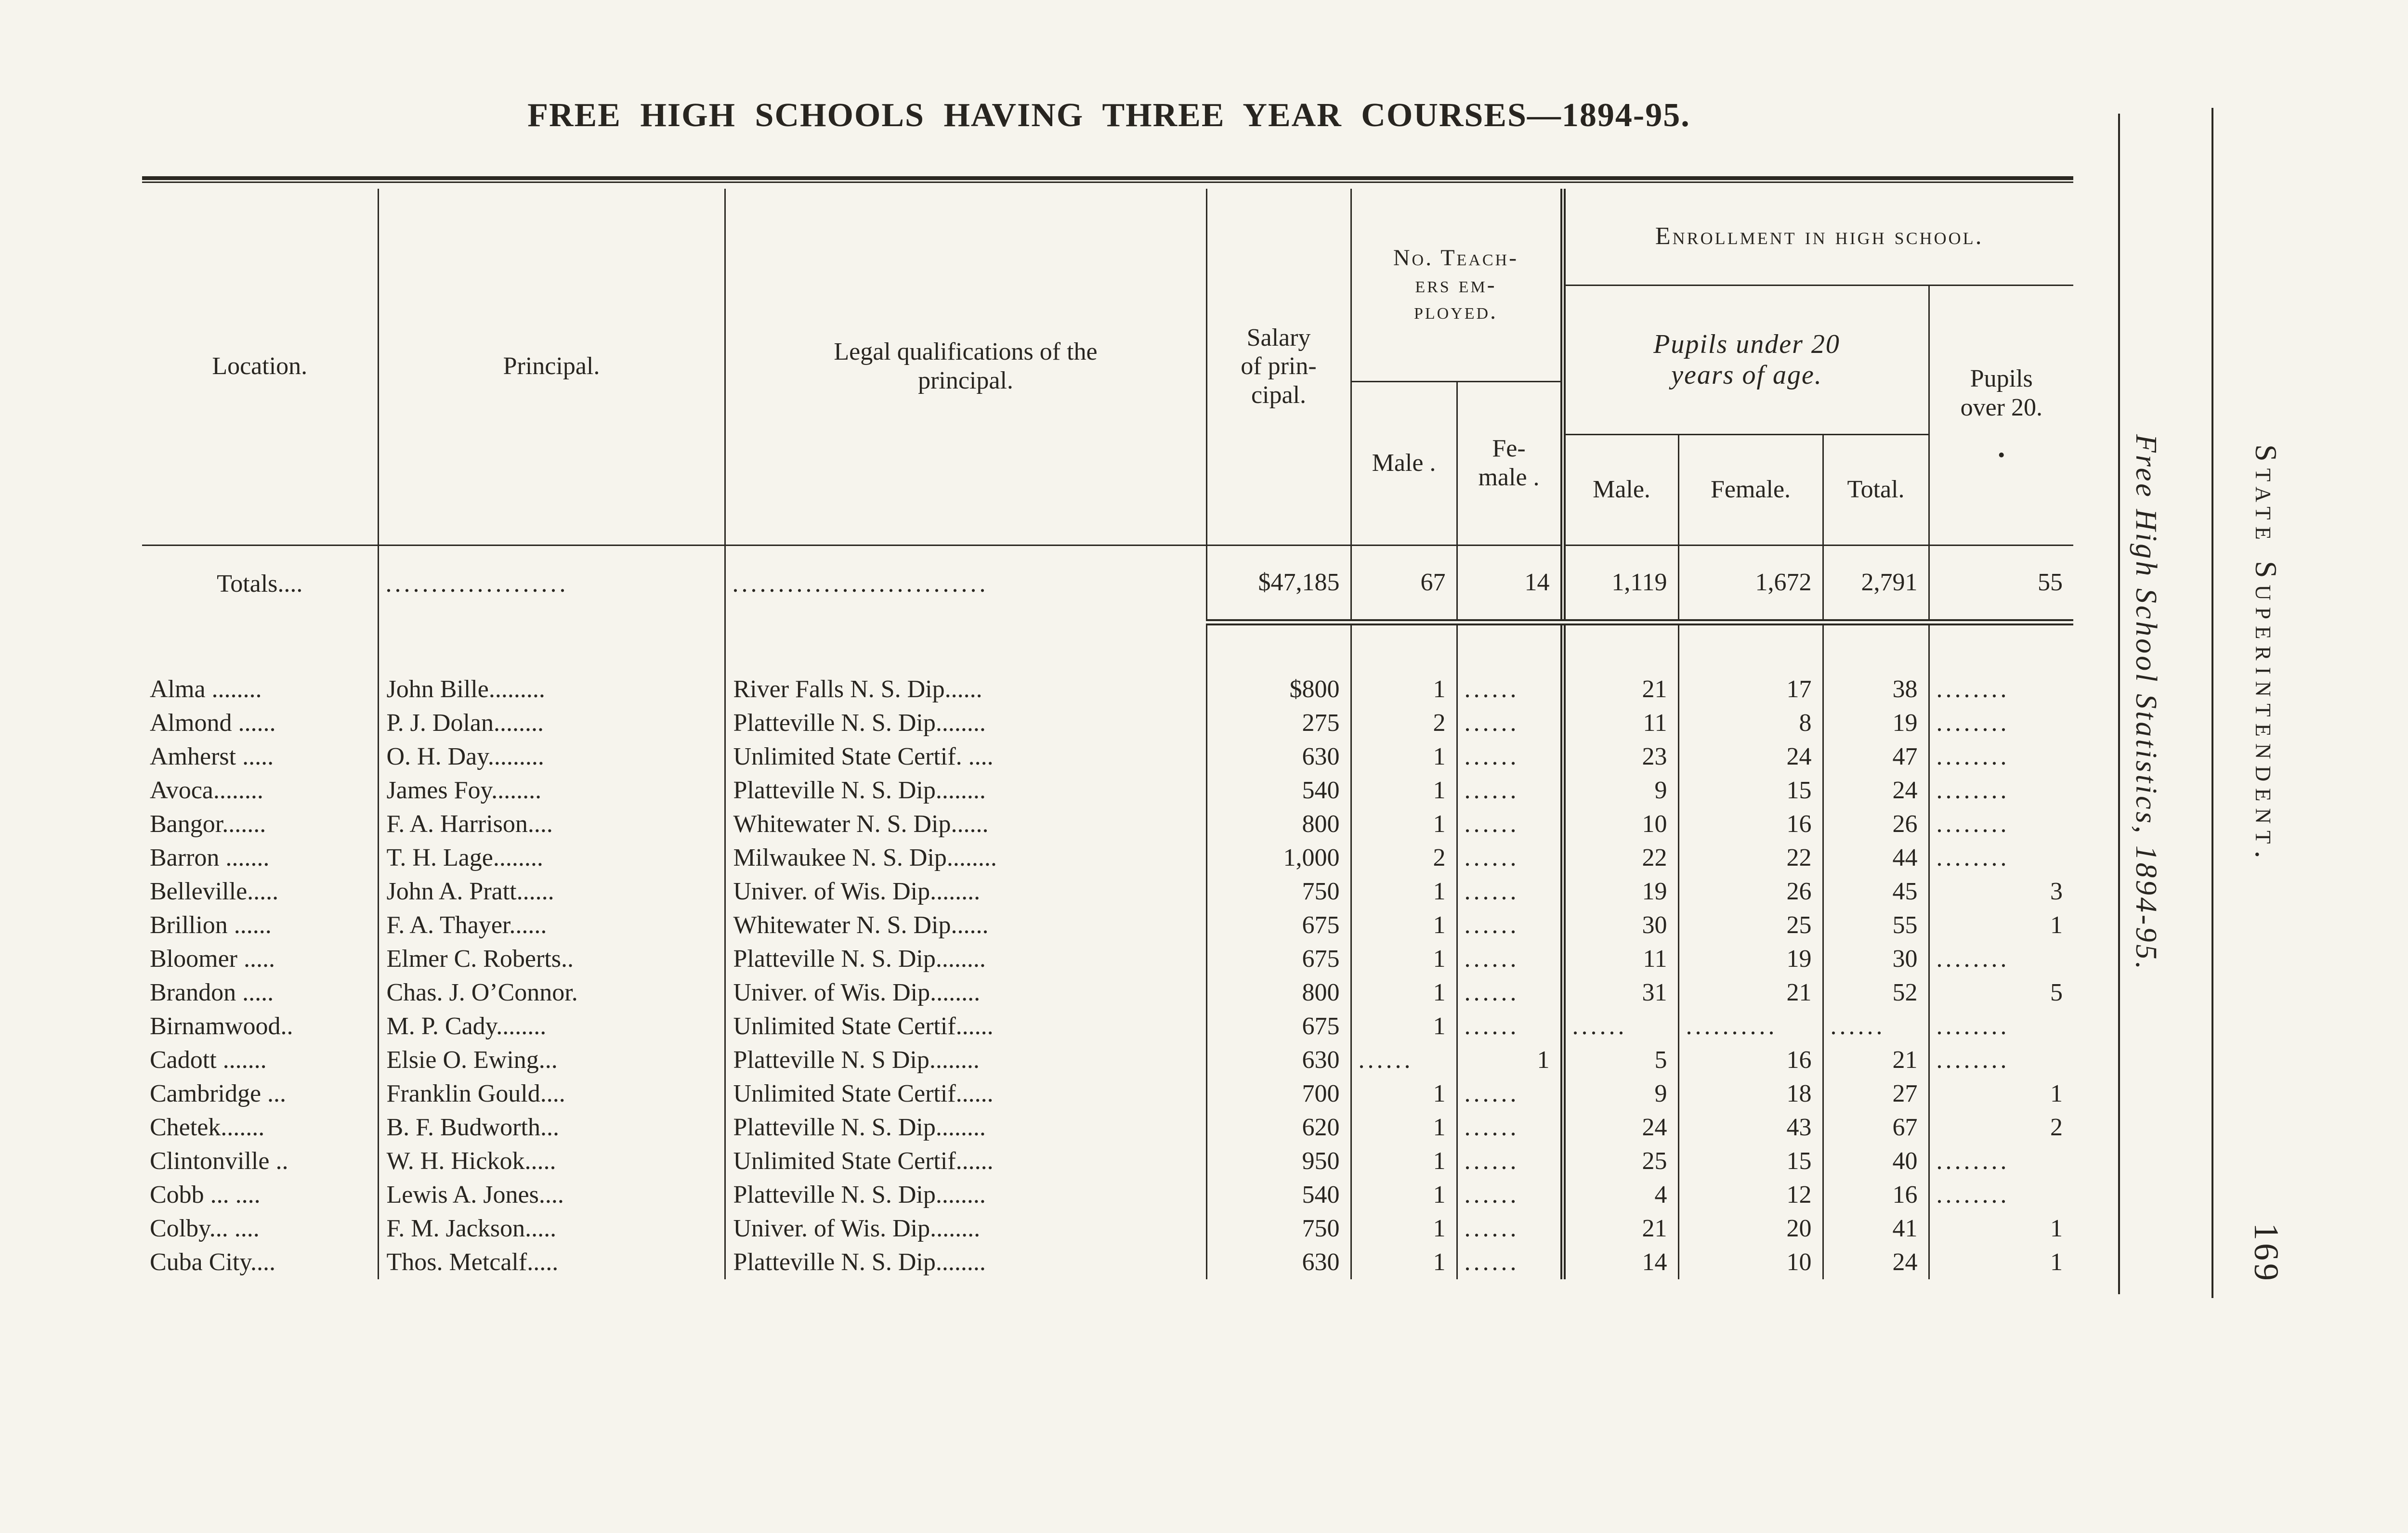 Image resolution: width=2408 pixels, height=1533 pixels. I want to click on margin-superintendent-label: State Superintendent., so click(2266, 654).